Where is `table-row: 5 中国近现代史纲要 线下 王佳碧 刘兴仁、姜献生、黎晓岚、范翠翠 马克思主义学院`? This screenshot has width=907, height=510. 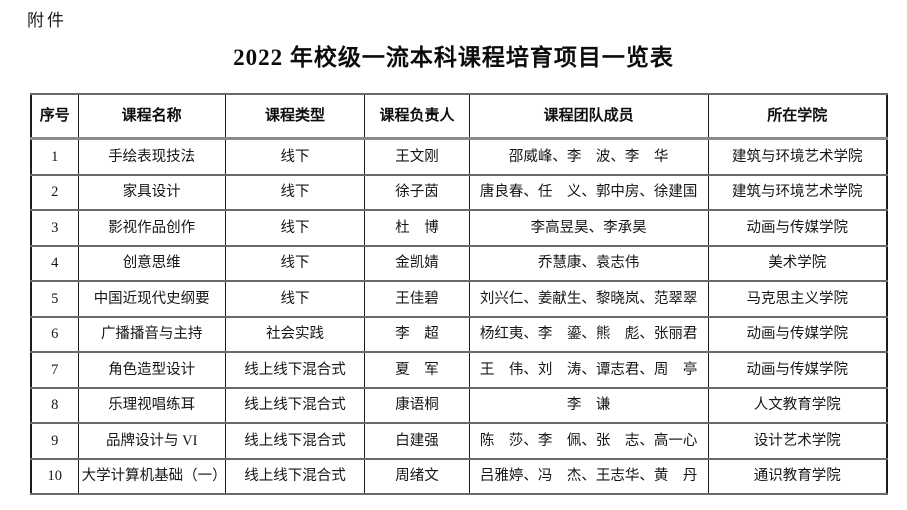
table-row: 5 中国近现代史纲要 线下 王佳碧 刘兴仁、姜献生、黎晓岚、范翠翠 马克思主义学院 is located at coordinates (459, 299).